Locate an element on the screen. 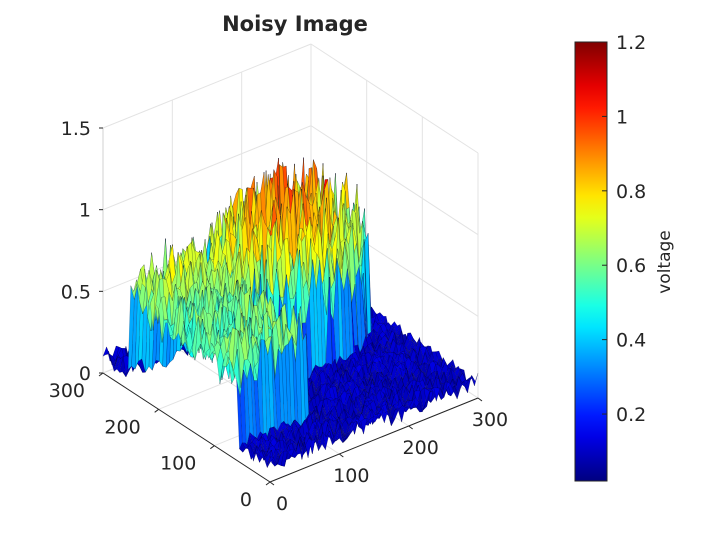 The height and width of the screenshot is (542, 703). y-tick-label: 0 is located at coordinates (246, 500).